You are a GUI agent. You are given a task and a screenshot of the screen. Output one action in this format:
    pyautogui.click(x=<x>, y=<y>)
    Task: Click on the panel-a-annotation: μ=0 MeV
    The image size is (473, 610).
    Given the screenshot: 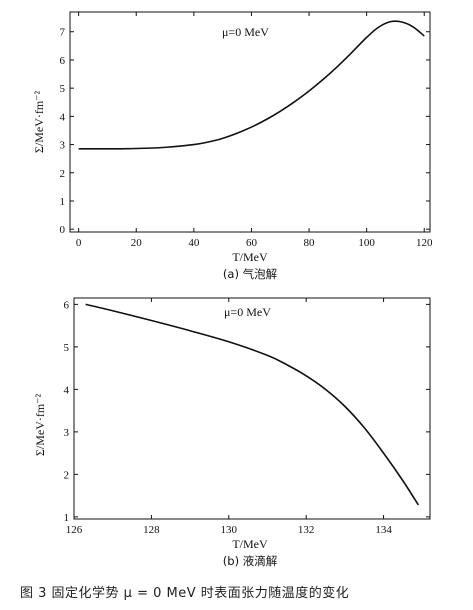 What is the action you would take?
    pyautogui.click(x=245, y=32)
    